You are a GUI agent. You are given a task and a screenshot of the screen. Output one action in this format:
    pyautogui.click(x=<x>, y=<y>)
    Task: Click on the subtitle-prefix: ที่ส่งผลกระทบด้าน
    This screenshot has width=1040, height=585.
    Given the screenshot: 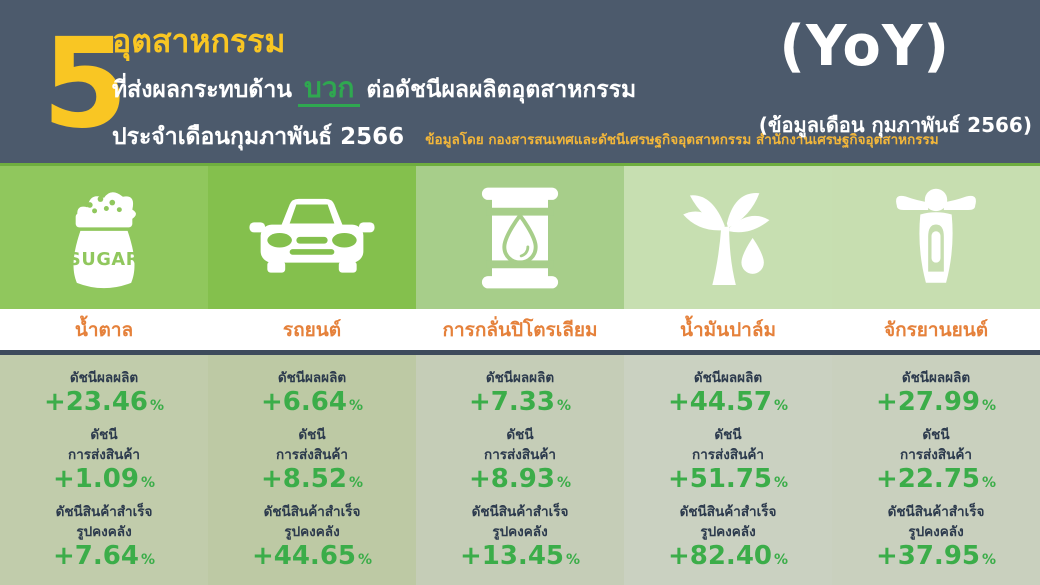 What is the action you would take?
    pyautogui.click(x=202, y=90)
    